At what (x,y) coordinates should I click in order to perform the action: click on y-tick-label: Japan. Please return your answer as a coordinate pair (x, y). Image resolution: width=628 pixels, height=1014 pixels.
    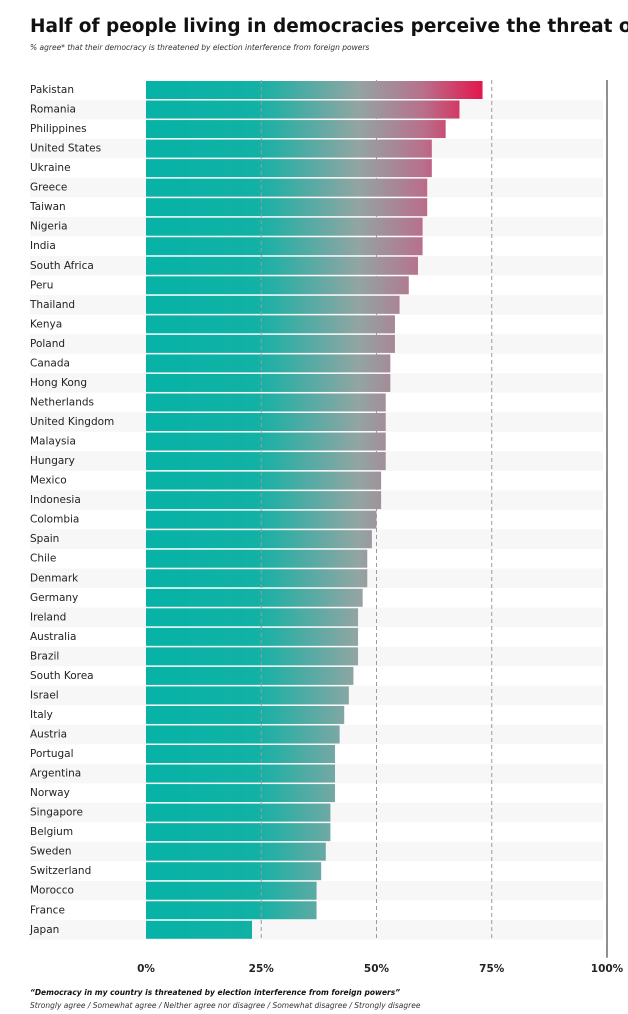
    Looking at the image, I should click on (44, 930).